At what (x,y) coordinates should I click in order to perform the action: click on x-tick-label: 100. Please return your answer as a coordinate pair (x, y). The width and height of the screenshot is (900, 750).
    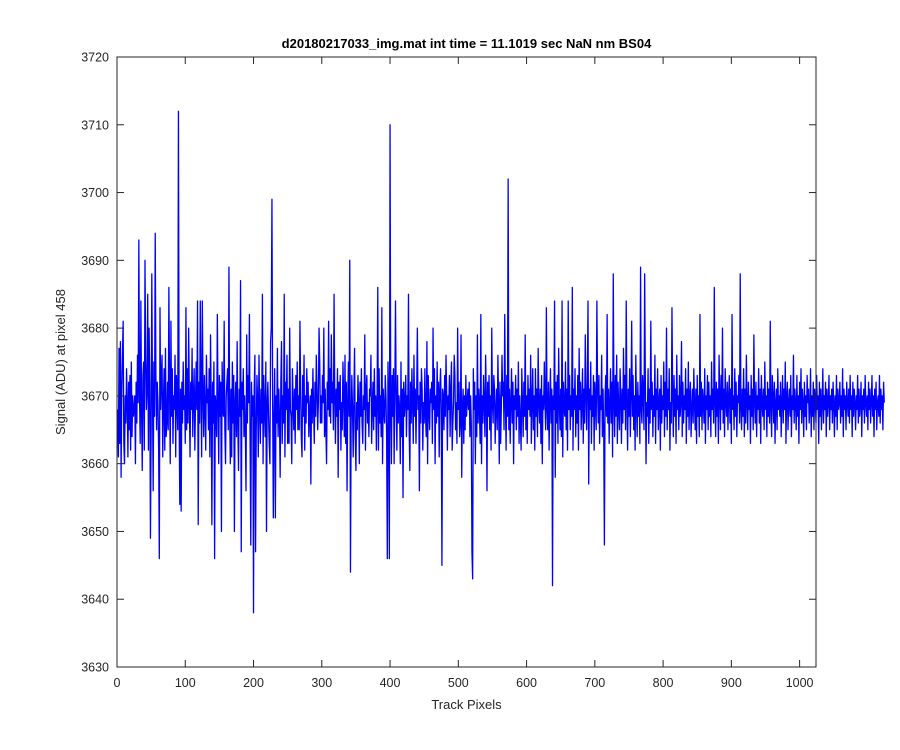
    Looking at the image, I should click on (185, 683).